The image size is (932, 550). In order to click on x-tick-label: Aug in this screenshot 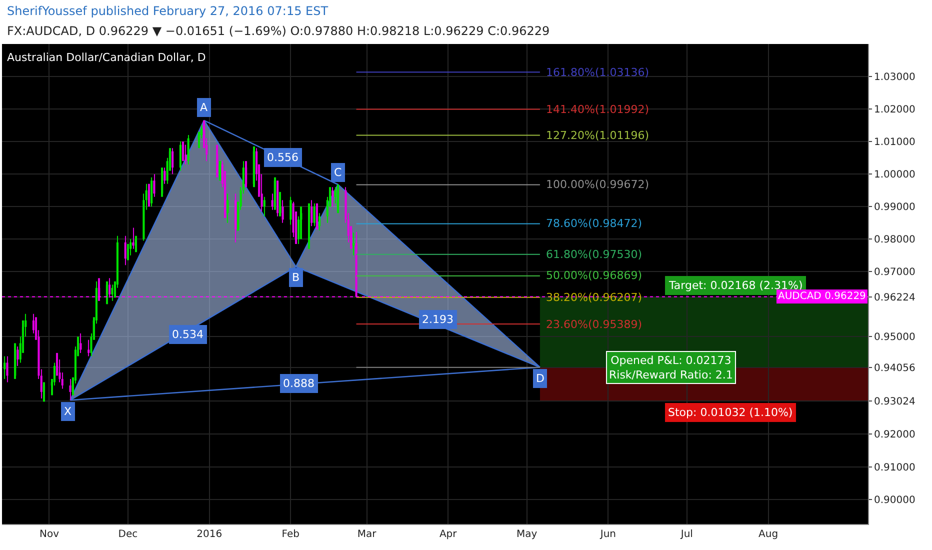, I will do `click(768, 534)`.